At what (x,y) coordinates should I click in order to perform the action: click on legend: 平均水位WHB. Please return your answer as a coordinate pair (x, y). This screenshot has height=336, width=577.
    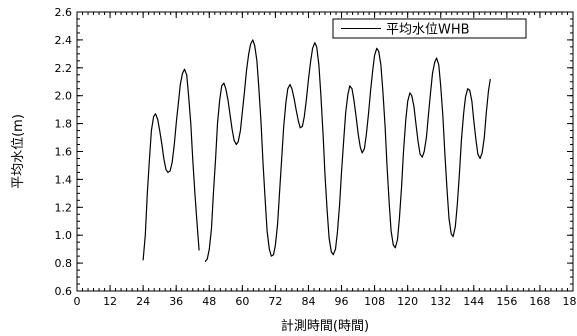
    Looking at the image, I should click on (429, 28).